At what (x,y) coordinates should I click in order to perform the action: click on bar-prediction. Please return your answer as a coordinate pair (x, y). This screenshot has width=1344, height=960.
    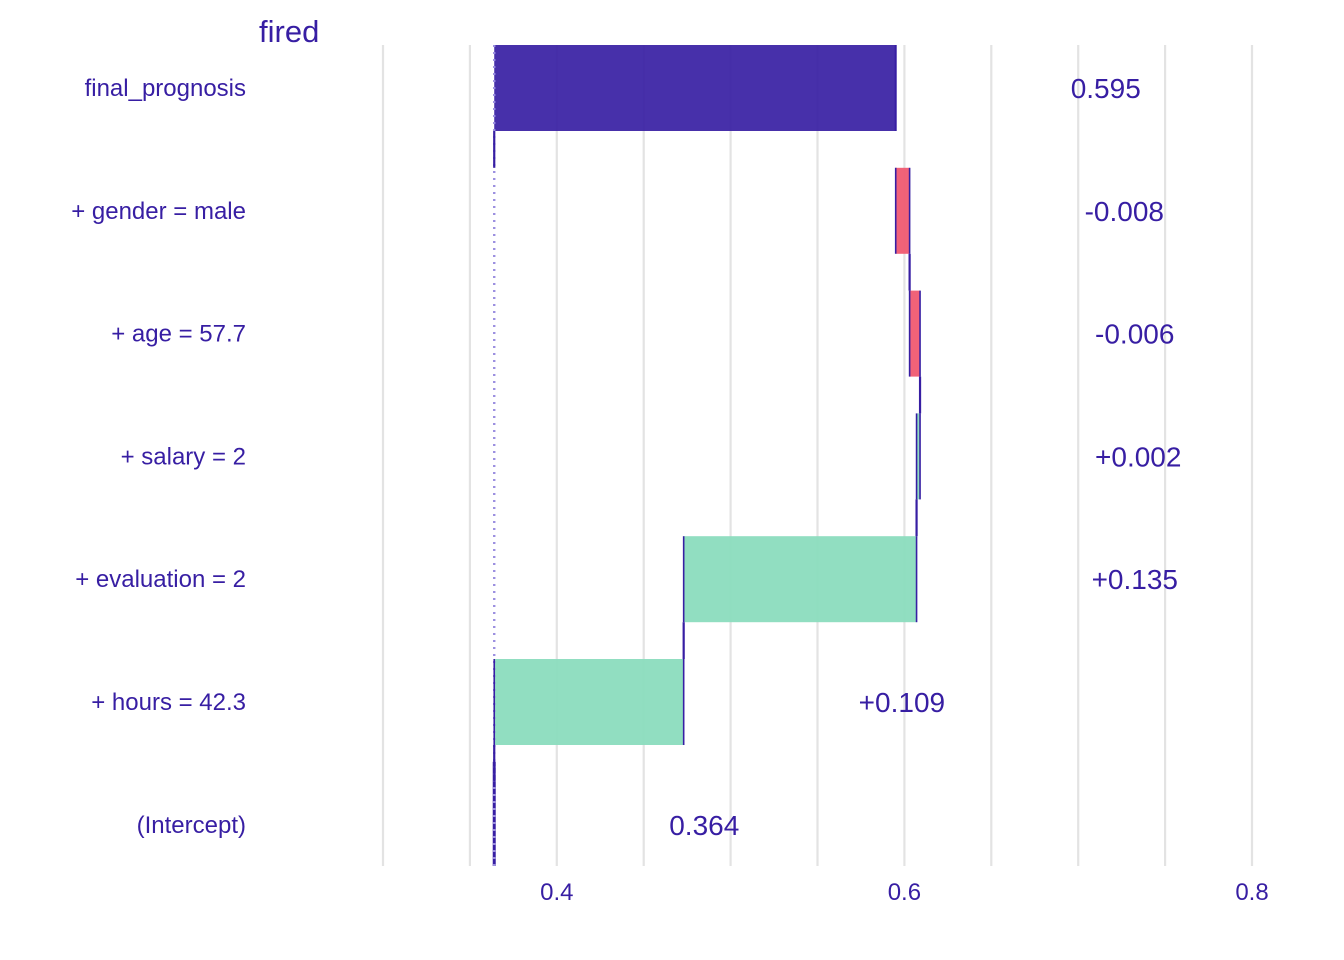
    Looking at the image, I should click on (695, 88).